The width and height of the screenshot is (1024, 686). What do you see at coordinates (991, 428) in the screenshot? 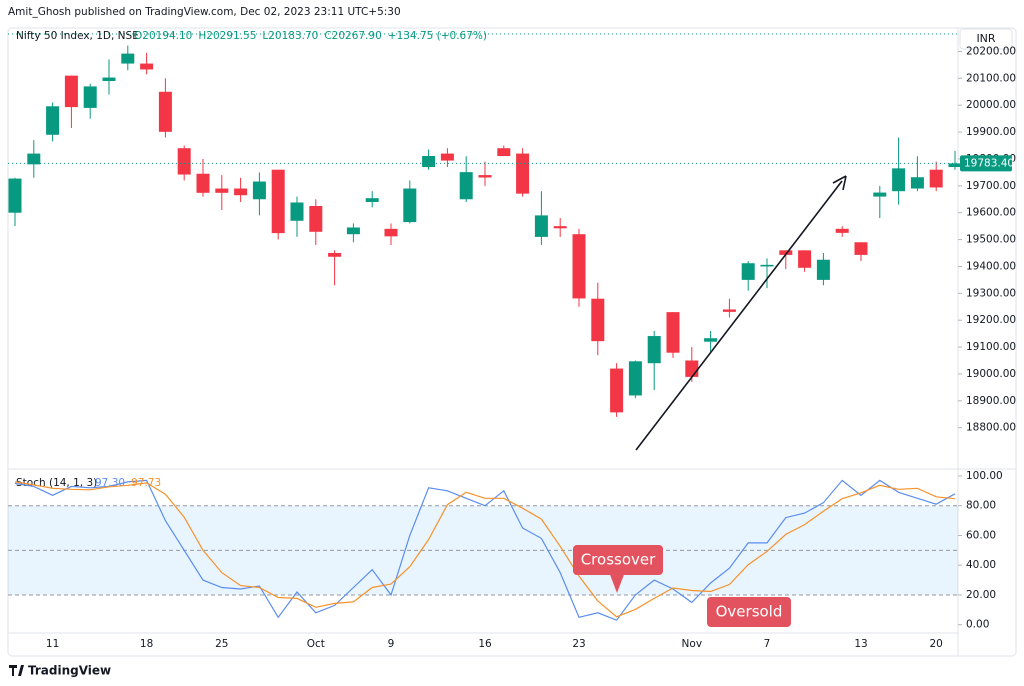
I see `y-tick-label: 18800.00` at bounding box center [991, 428].